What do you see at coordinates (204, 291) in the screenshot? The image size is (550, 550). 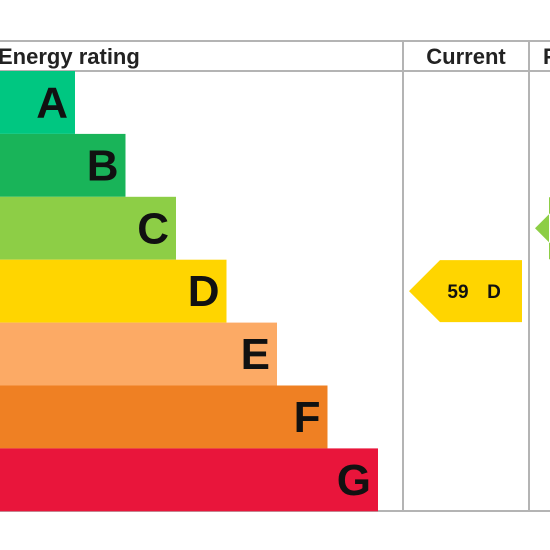 I see `rating-band-letter-d: D` at bounding box center [204, 291].